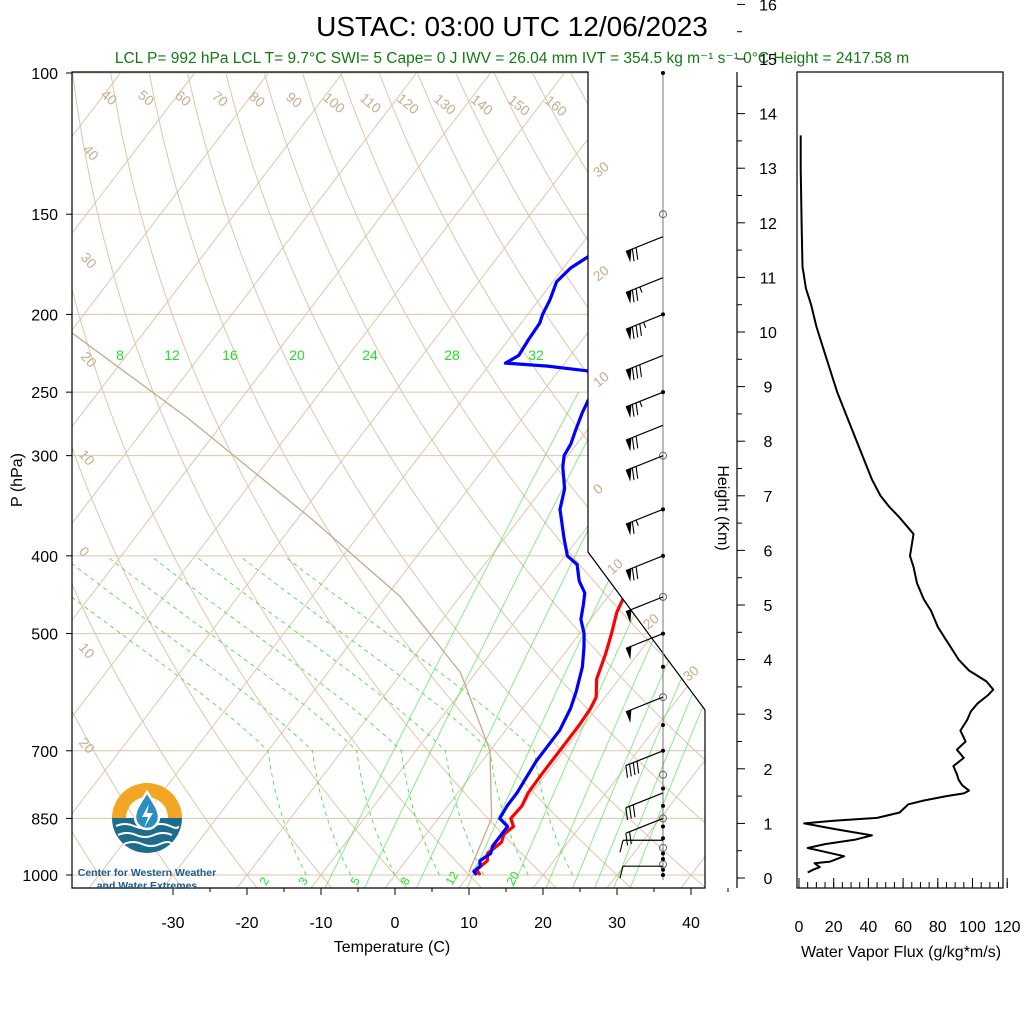 This screenshot has height=1024, width=1024. Describe the element at coordinates (768, 715) in the screenshot. I see `height-tick-label: 3` at that location.